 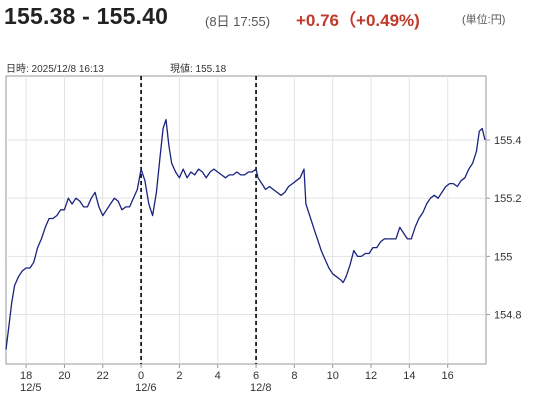 What do you see at coordinates (503, 257) in the screenshot?
I see `y-tick-label: 155` at bounding box center [503, 257].